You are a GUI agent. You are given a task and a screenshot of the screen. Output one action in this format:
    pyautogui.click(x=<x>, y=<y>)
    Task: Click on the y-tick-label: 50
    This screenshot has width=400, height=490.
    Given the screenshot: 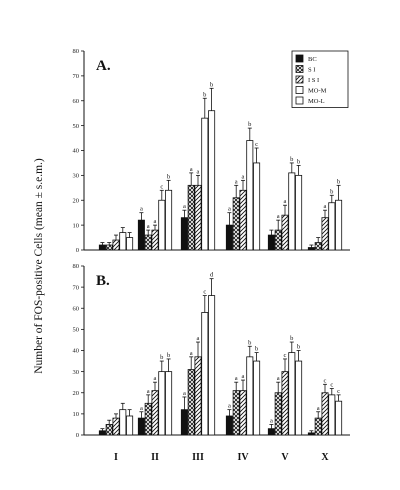 What is the action you would take?
    pyautogui.click(x=76, y=126)
    